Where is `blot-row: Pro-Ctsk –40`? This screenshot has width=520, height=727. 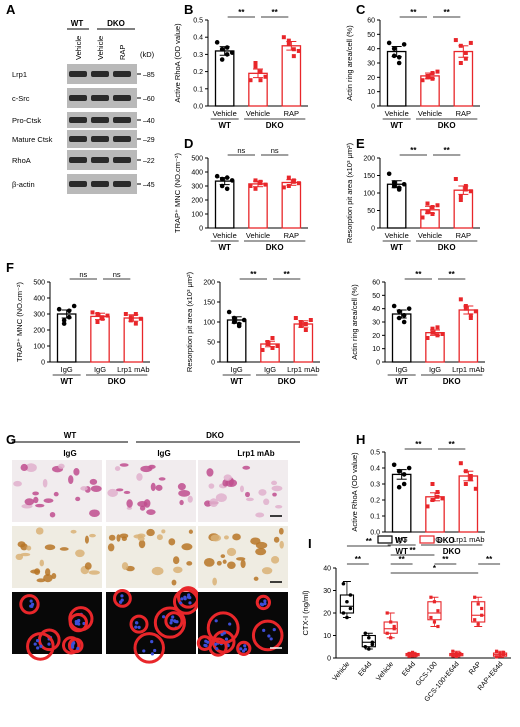 blot-row: Pro-Ctsk –40 is located at coordinates (83, 120).